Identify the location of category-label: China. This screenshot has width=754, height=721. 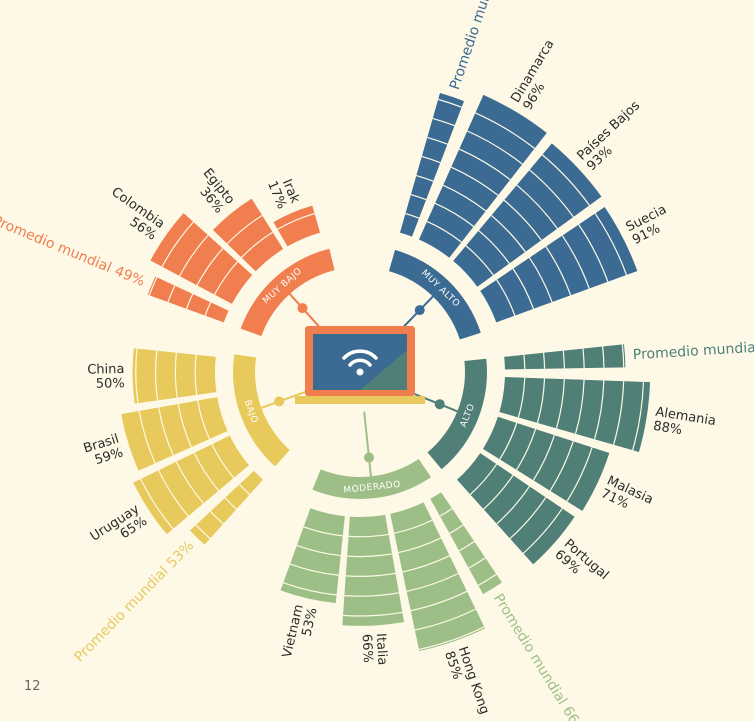
(105, 369).